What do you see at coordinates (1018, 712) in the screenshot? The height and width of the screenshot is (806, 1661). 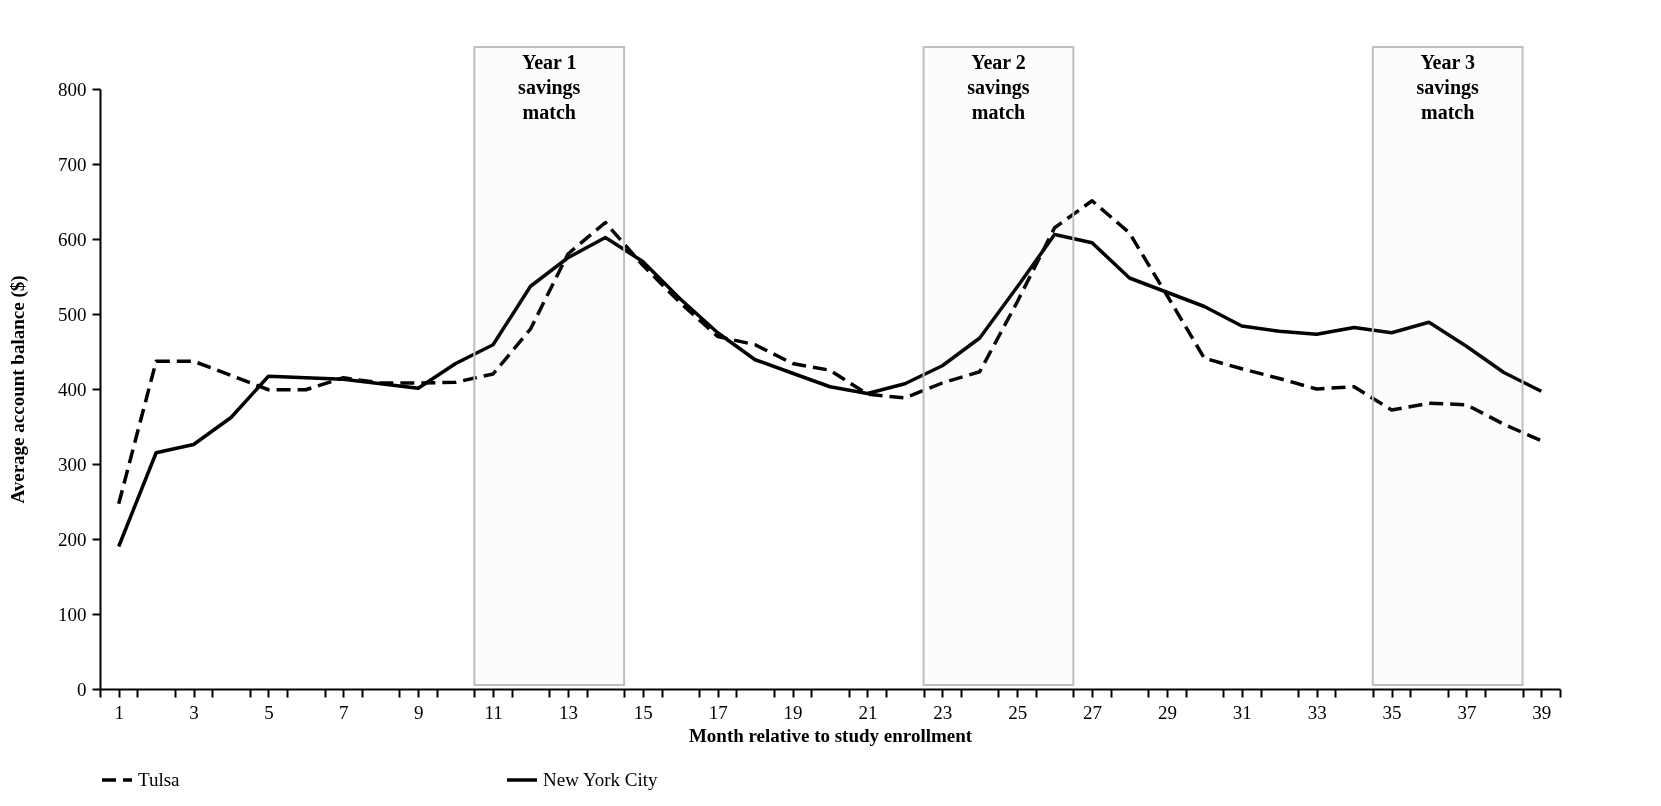 I see `x-tick-label: 25` at bounding box center [1018, 712].